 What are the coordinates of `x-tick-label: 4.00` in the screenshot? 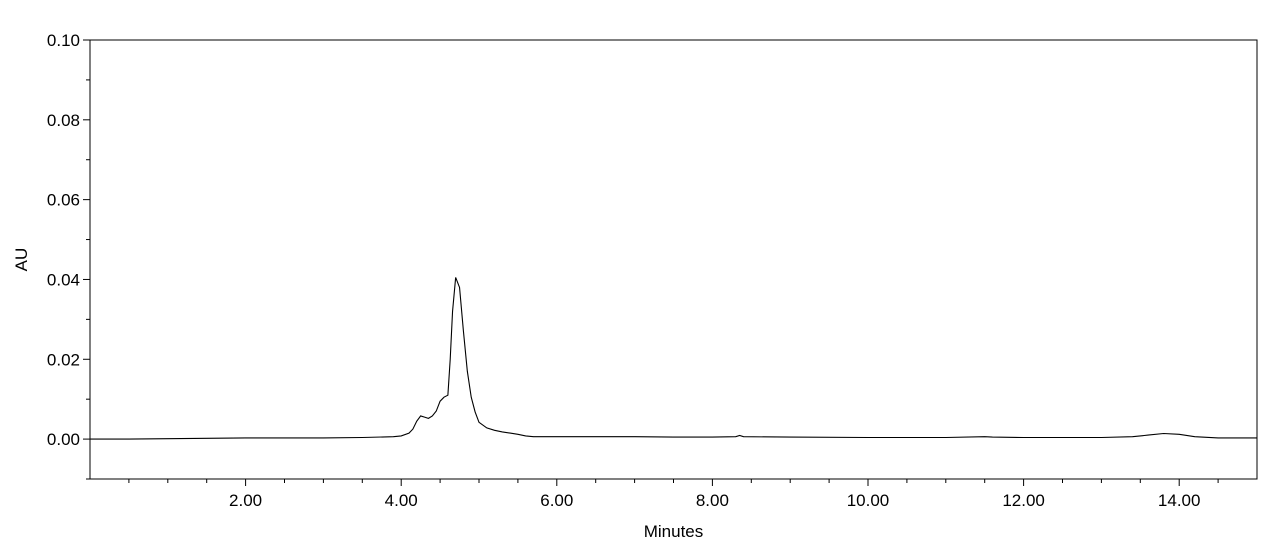 It's located at (401, 500).